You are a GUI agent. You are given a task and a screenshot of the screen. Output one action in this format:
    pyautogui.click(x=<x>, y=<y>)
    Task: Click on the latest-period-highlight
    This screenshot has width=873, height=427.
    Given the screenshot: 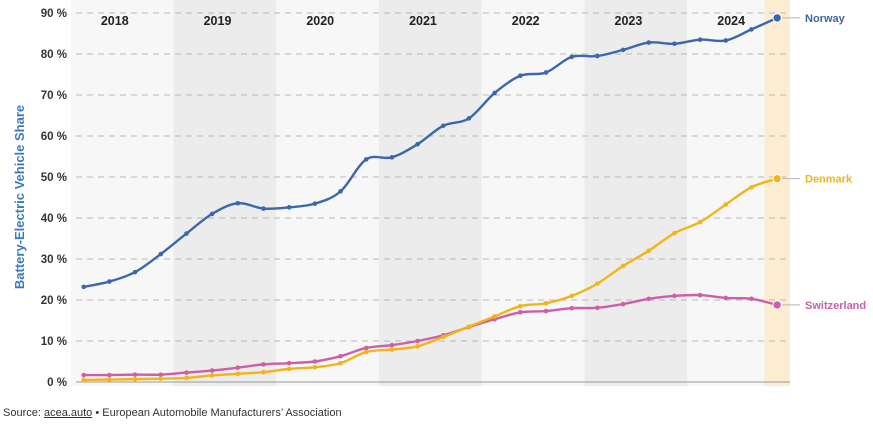 What is the action you would take?
    pyautogui.click(x=777, y=193)
    